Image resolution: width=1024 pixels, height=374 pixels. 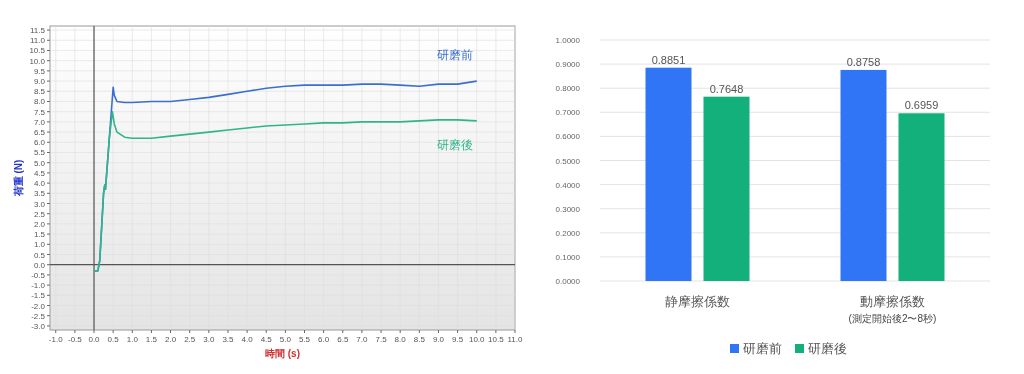 I want to click on y-tick-label: 0.5, so click(x=39, y=255).